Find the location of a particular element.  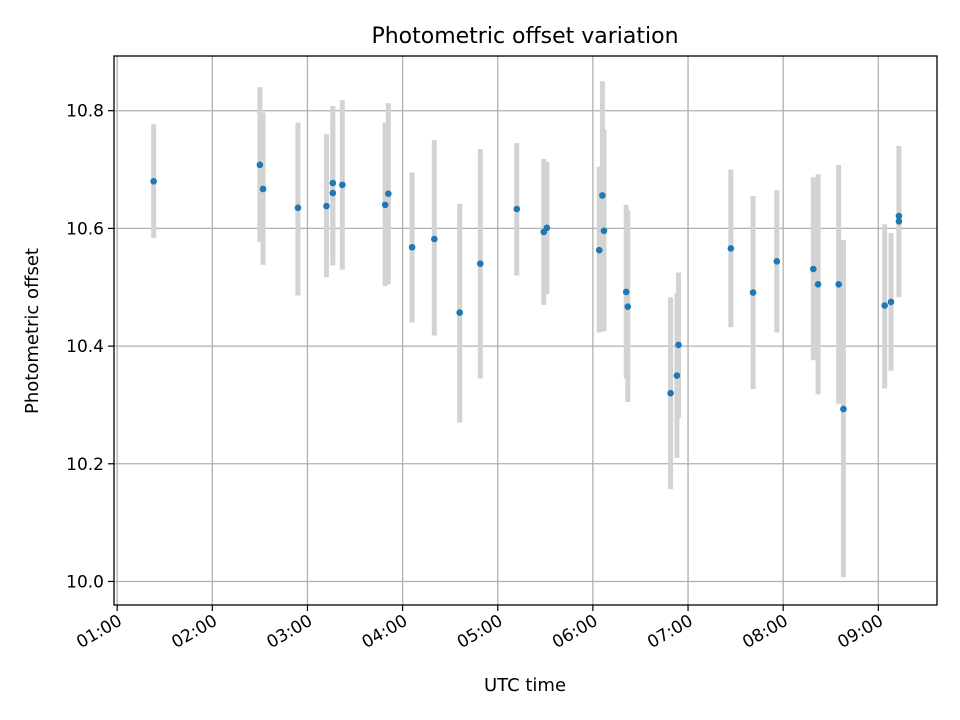

chart-title: Photometric offset variation is located at coordinates (524, 36).